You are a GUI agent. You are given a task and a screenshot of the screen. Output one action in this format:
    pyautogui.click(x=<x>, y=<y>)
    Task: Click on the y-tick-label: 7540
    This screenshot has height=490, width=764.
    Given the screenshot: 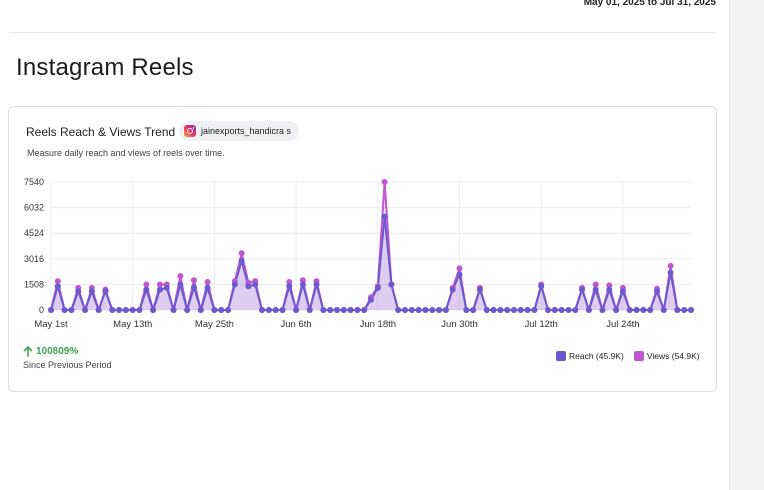 What is the action you would take?
    pyautogui.click(x=34, y=182)
    